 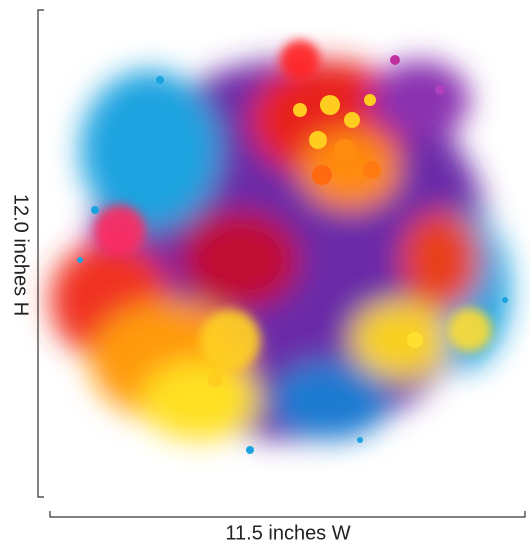 What do you see at coordinates (40, 253) in the screenshot?
I see `height-bracket` at bounding box center [40, 253].